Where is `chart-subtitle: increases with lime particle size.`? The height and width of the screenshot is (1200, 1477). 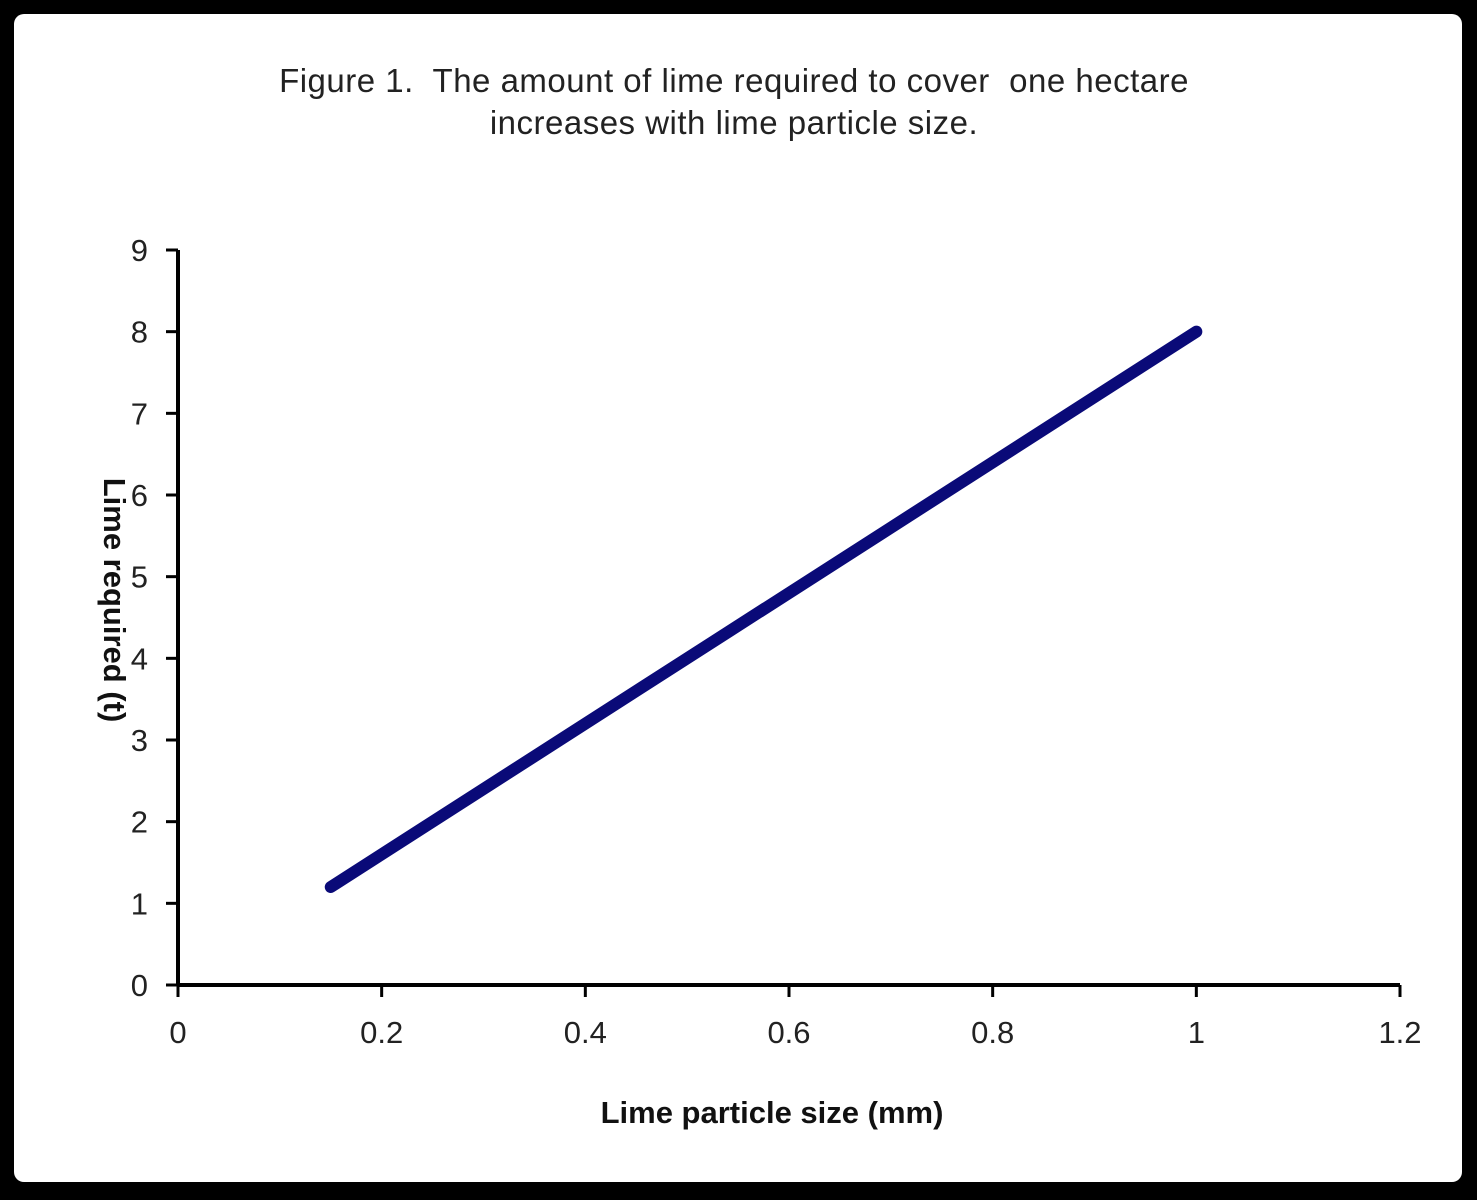 chart-subtitle: increases with lime particle size. is located at coordinates (734, 122).